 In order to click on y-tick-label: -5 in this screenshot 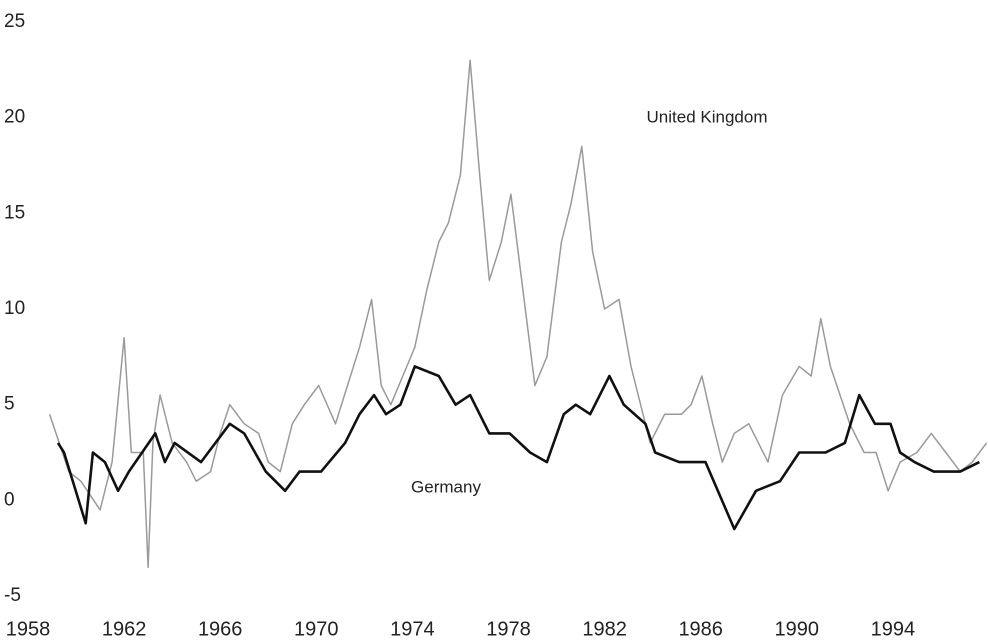, I will do `click(12, 595)`.